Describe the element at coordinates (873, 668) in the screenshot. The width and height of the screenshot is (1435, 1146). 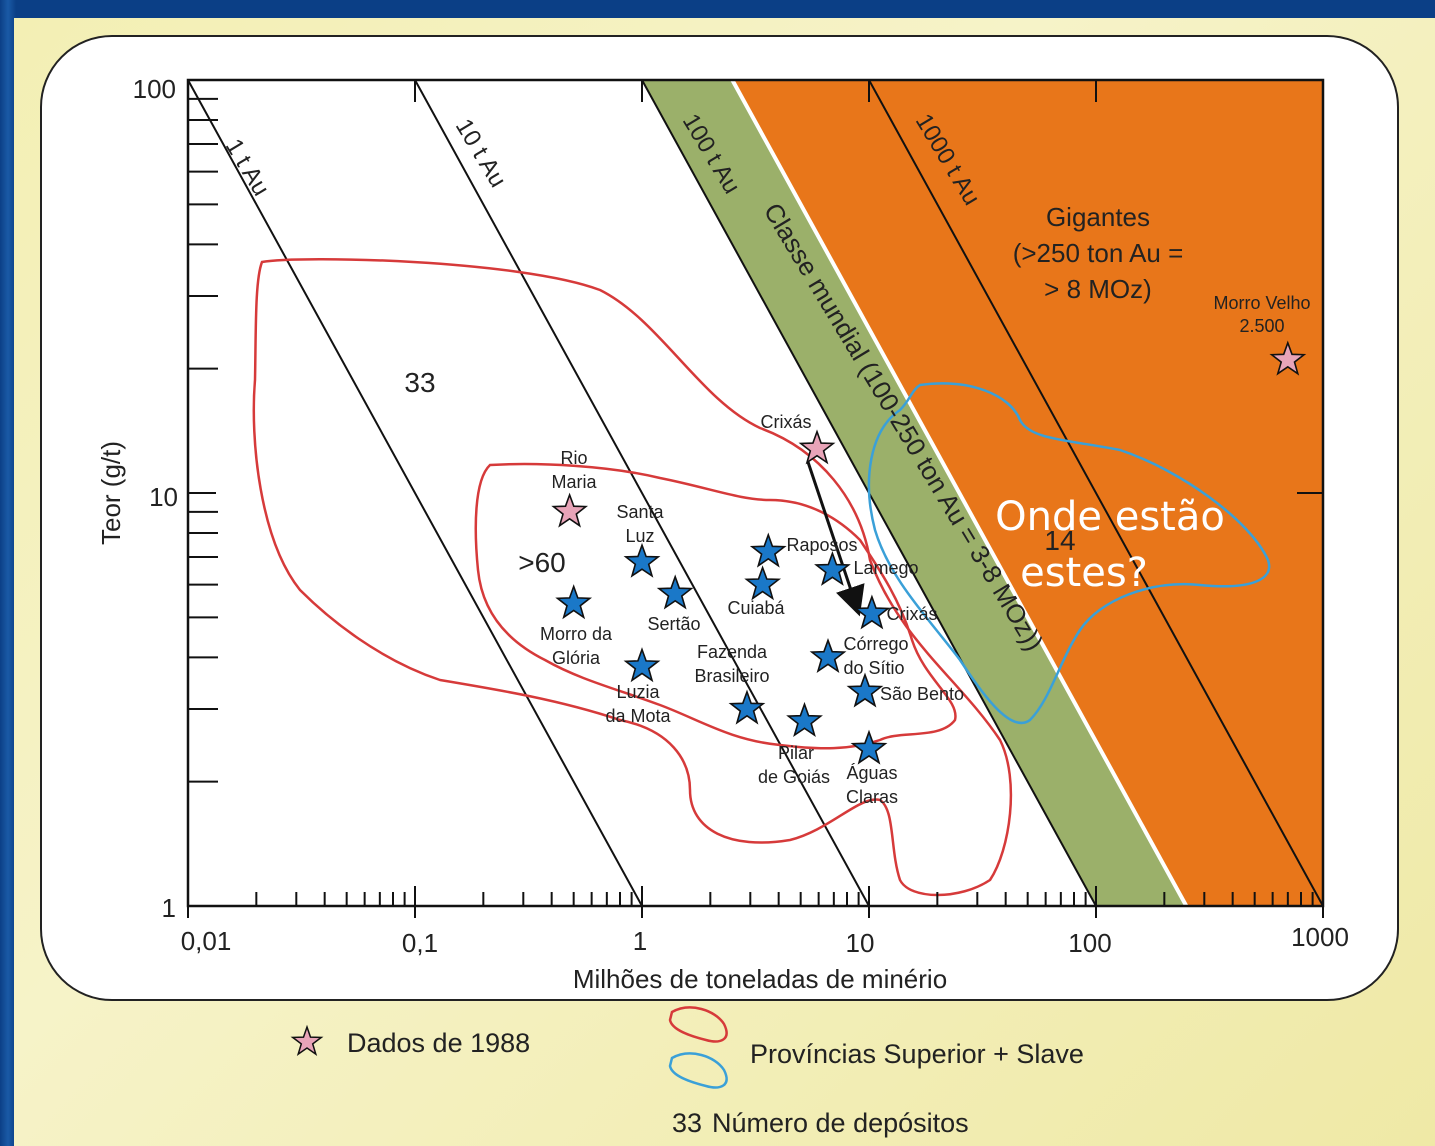
I see `deposit-label: do Sítio` at that location.